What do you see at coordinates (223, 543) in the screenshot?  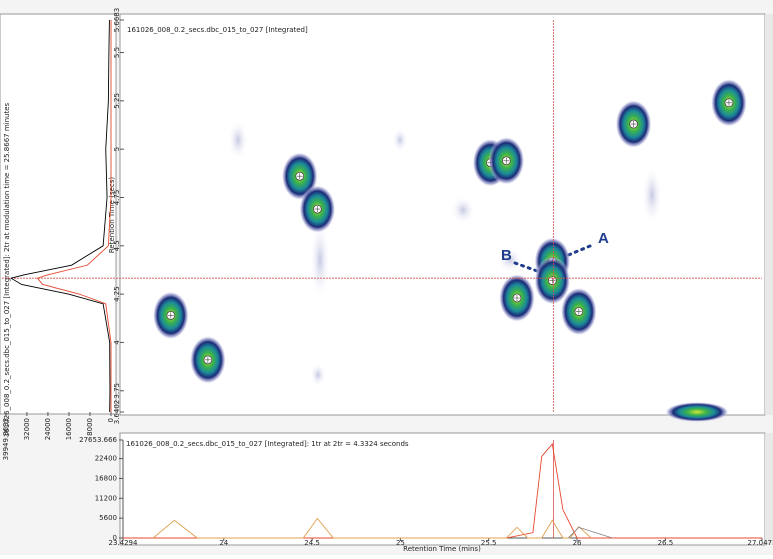 I see `x-tick-label: 24` at bounding box center [223, 543].